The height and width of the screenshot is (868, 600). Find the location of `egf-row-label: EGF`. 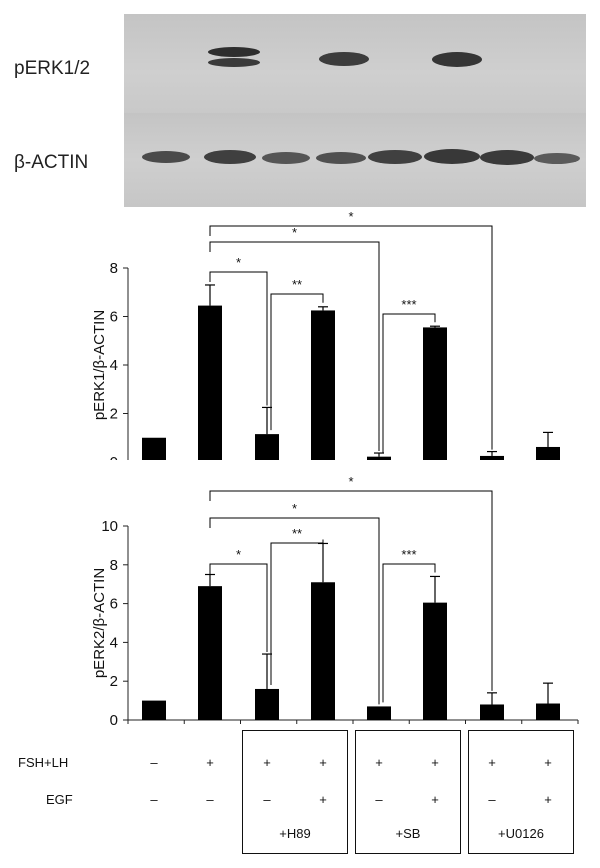

egf-row-label: EGF is located at coordinates (59, 799).